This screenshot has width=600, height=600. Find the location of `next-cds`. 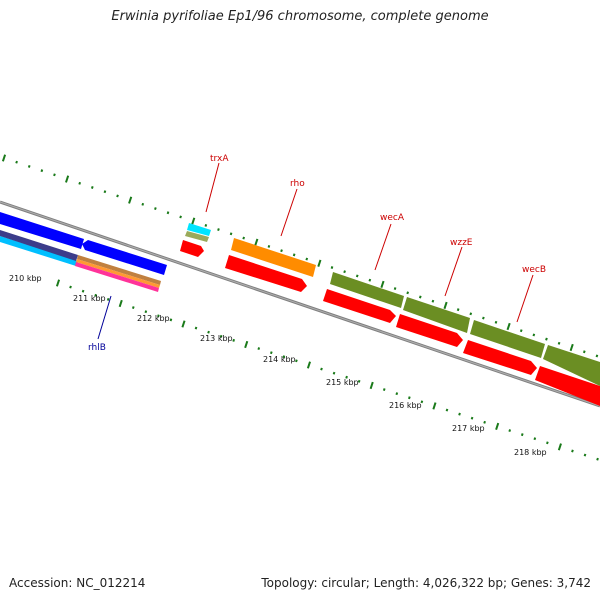

next-cds is located at coordinates (567, 386).